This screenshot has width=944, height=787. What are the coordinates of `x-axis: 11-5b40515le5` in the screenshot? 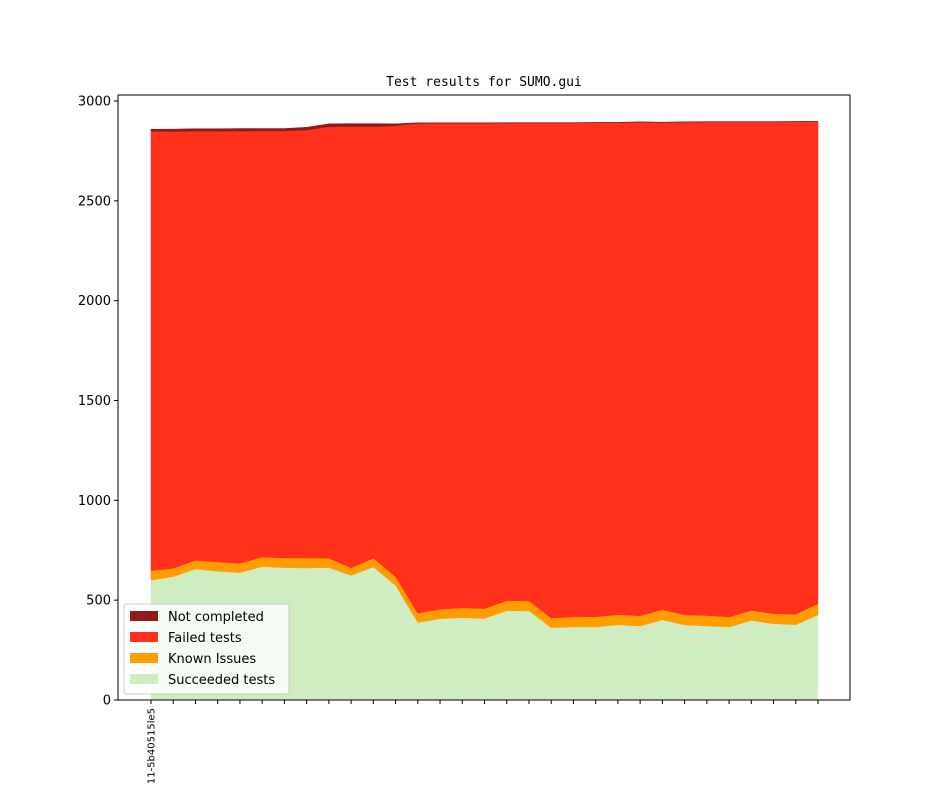 It's located at (483, 742).